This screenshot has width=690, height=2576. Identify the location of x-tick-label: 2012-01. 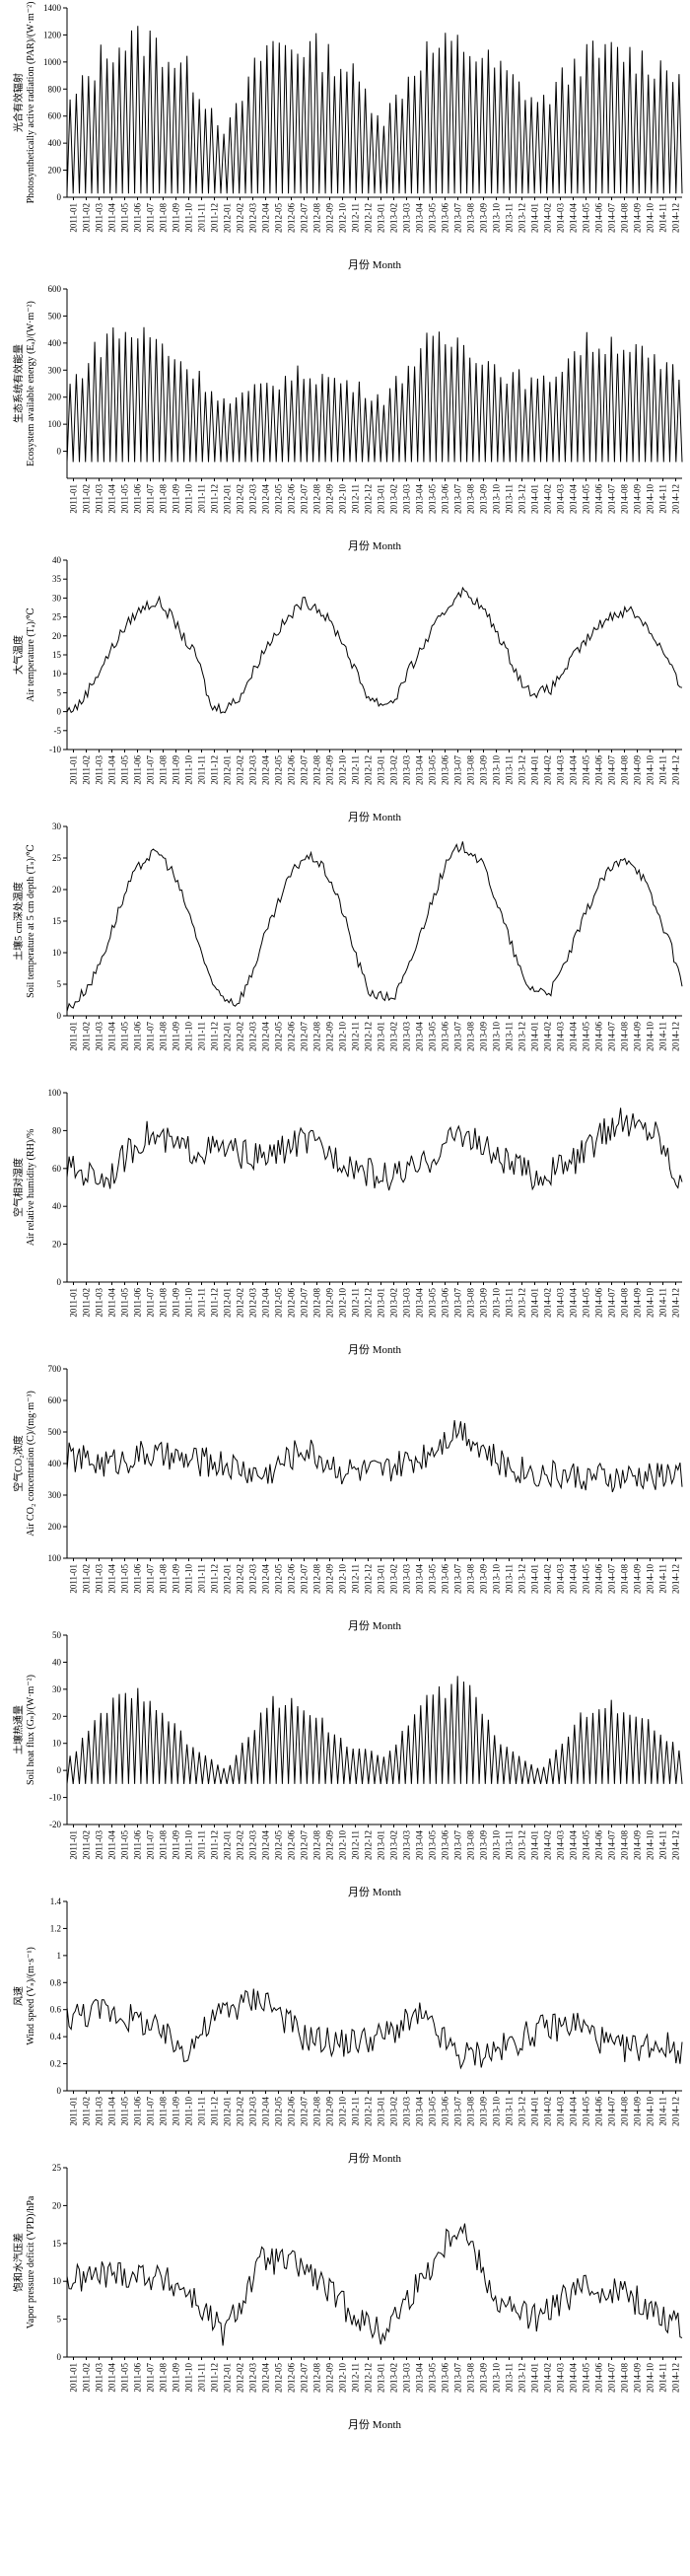
(228, 2111).